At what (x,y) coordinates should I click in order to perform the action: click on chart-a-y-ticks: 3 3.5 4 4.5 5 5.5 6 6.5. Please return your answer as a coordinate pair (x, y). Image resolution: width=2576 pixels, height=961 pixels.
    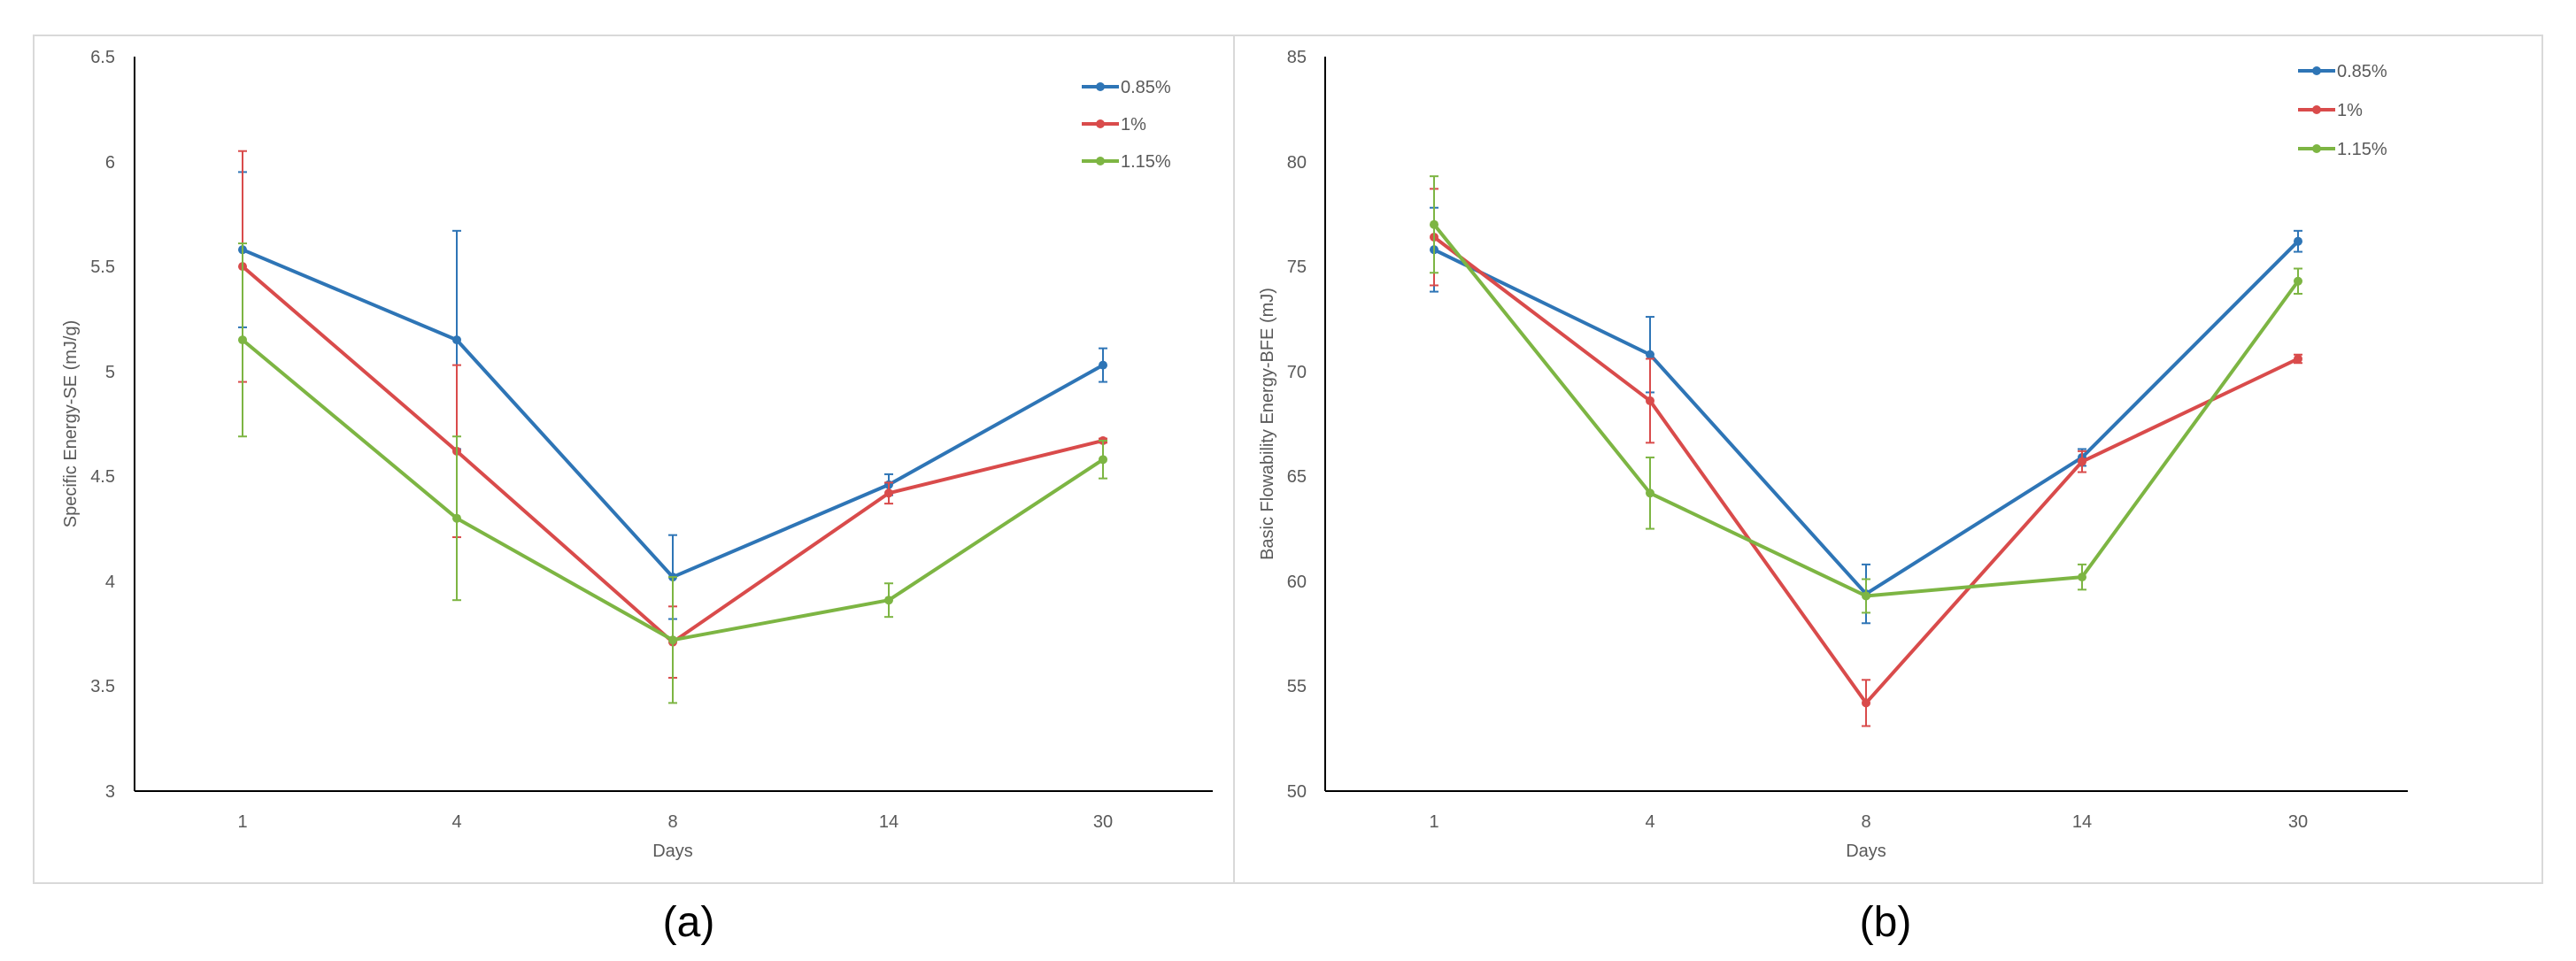
    Looking at the image, I should click on (102, 425).